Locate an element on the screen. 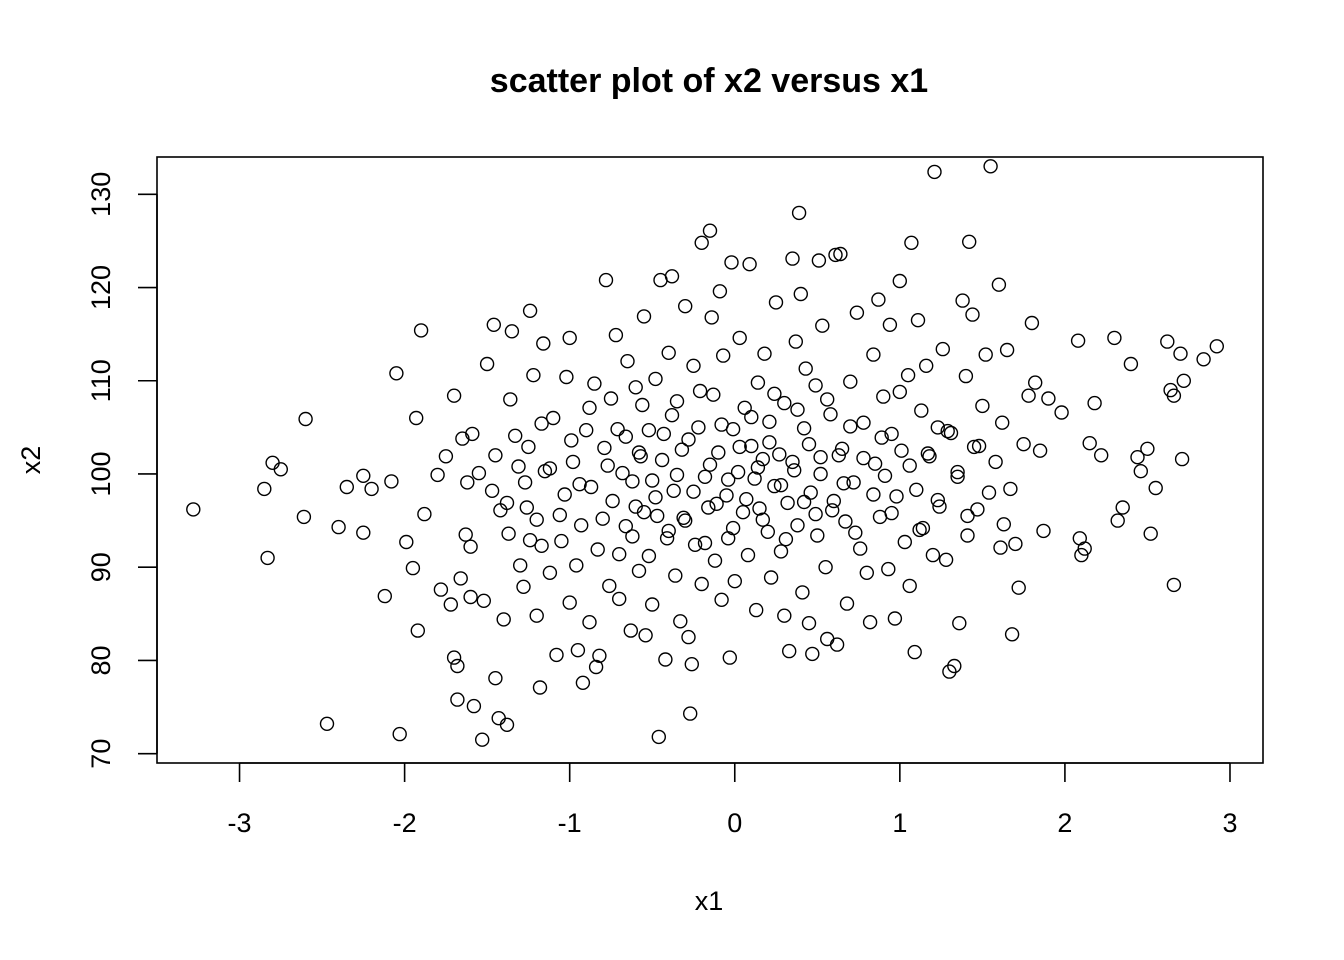 Image resolution: width=1344 pixels, height=960 pixels. x-tick-label: 1 is located at coordinates (899, 823).